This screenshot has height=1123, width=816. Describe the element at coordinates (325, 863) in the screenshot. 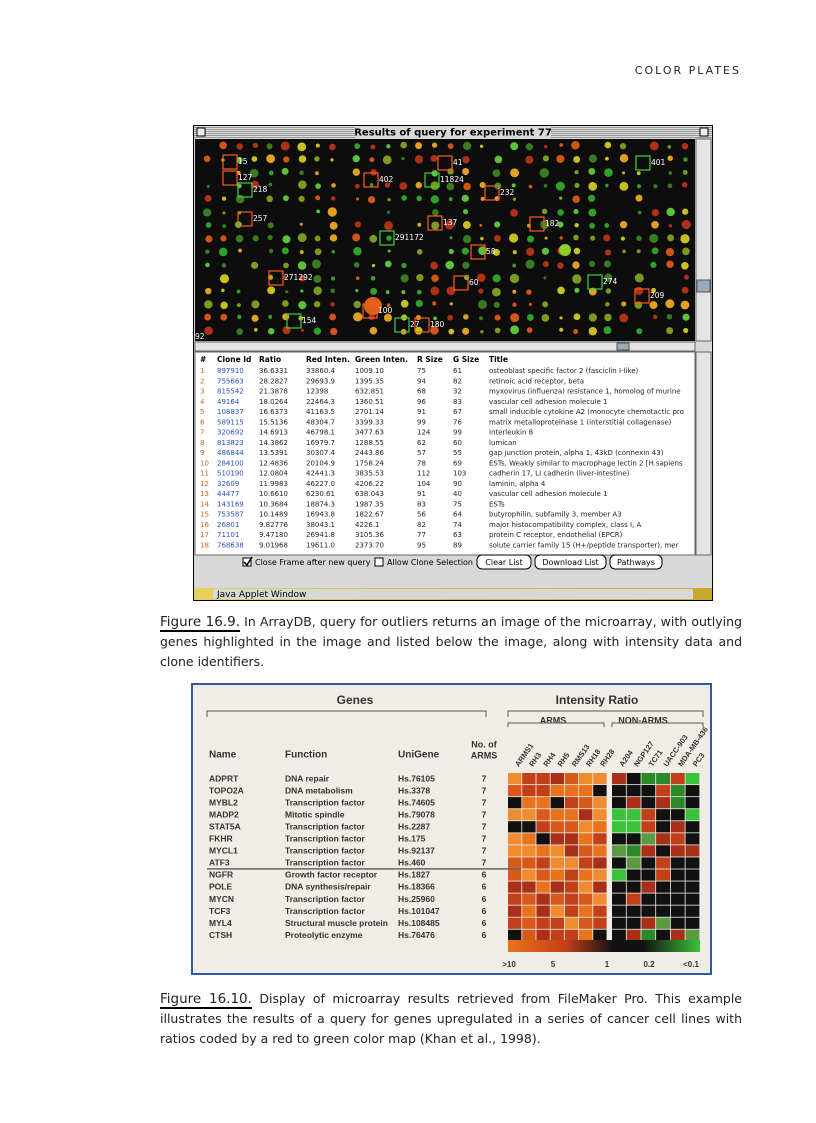

I see `gene-cell: Transcription factor` at that location.